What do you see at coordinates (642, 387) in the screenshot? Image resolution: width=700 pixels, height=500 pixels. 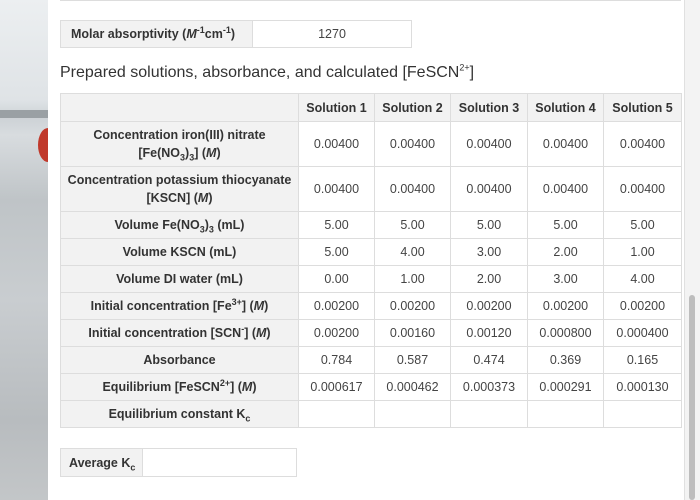 I see `table-cell: 0.000130` at bounding box center [642, 387].